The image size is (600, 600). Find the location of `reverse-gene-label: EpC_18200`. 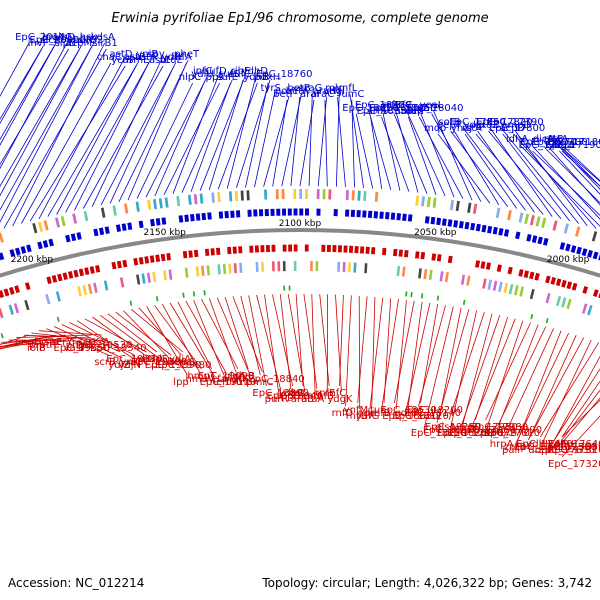

reverse-gene-label: EpC_18200 is located at coordinates (435, 410).